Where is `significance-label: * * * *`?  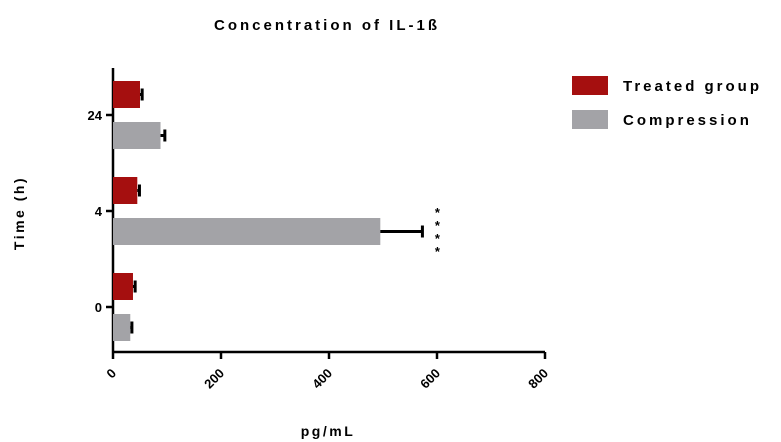 significance-label: * * * * is located at coordinates (438, 232).